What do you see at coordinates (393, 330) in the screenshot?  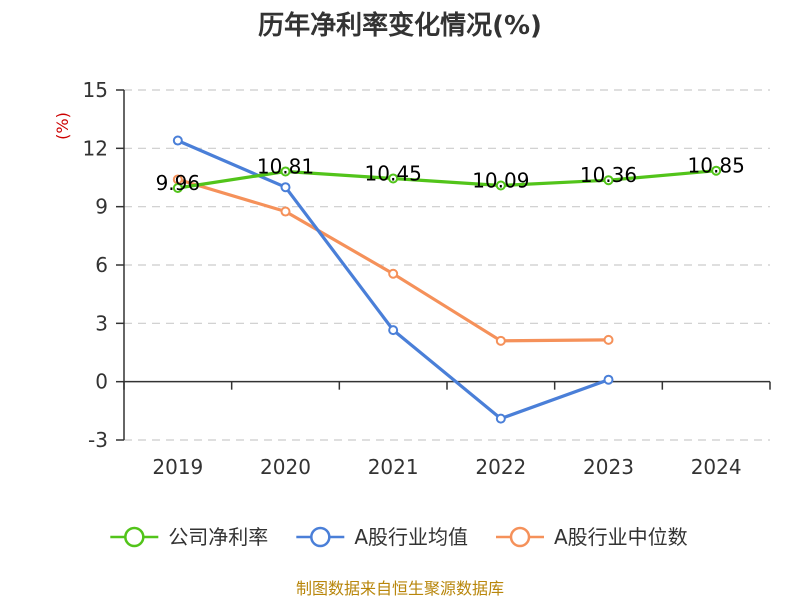 I see `series-1-point-2021` at bounding box center [393, 330].